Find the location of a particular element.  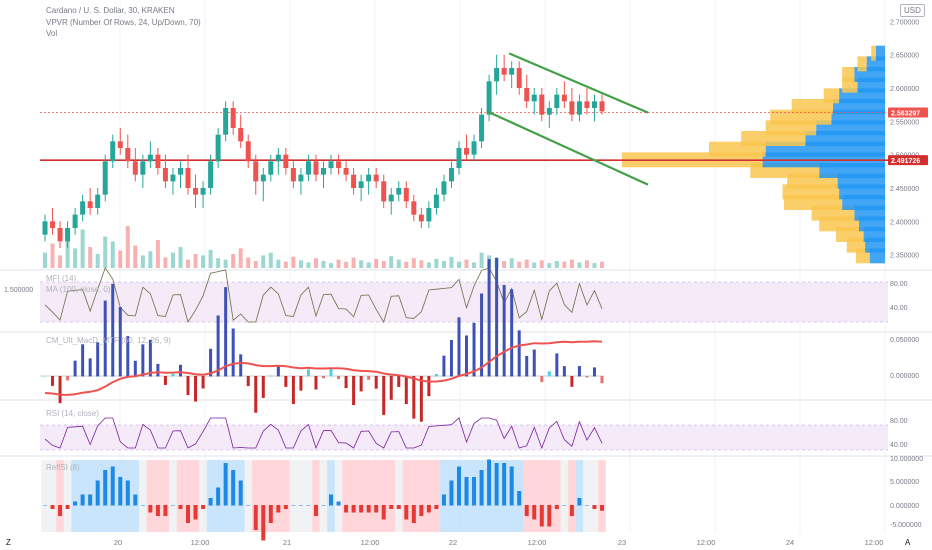

refl-label: ReflSI (8) is located at coordinates (63, 467).